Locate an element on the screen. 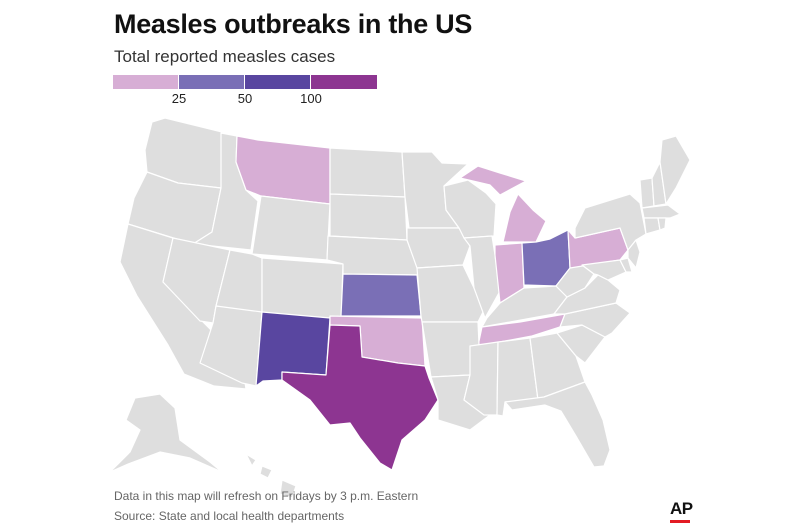  map-title: Measles outbreaks in the US is located at coordinates (293, 24).